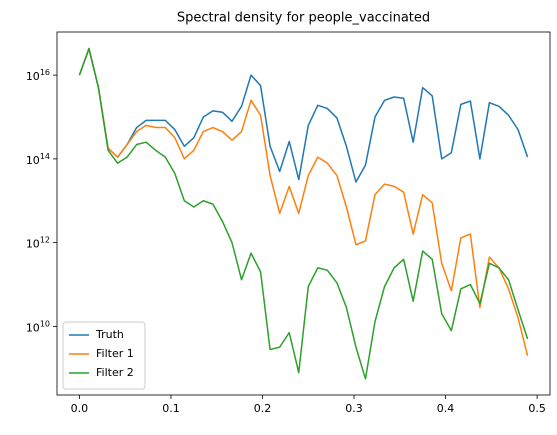 This screenshot has width=557, height=435. I want to click on y-tick-label: 1010, so click(38, 327).